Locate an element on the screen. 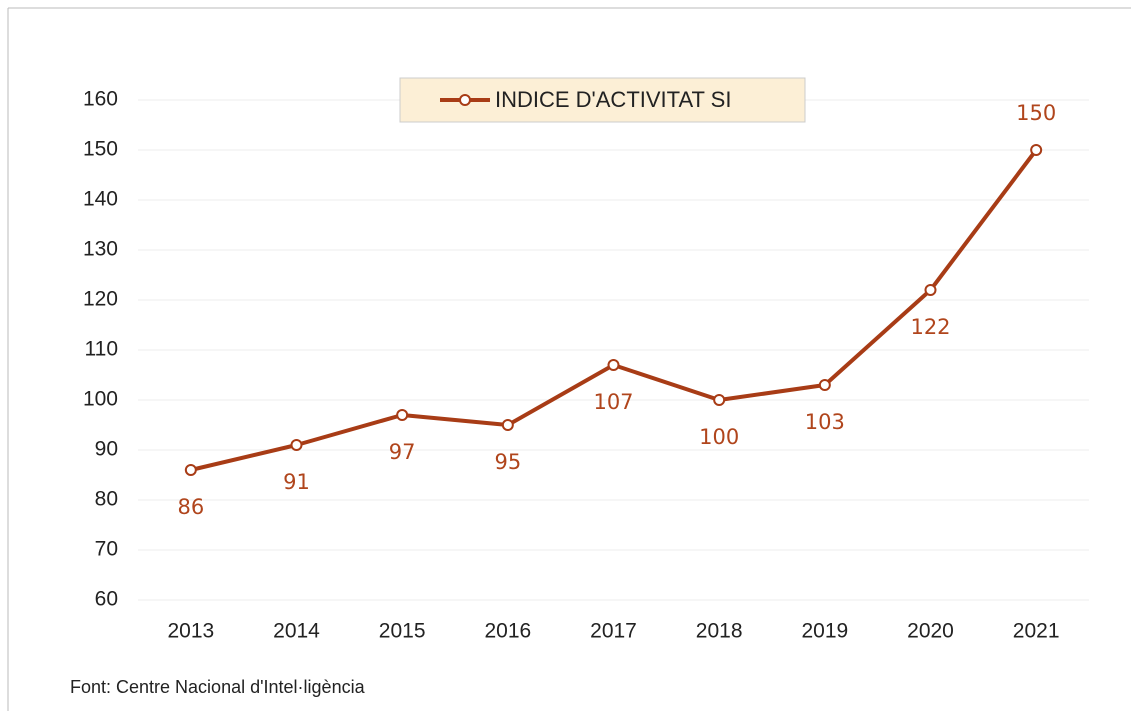 This screenshot has height=716, width=1131. x-tick-label: 2019 is located at coordinates (824, 631).